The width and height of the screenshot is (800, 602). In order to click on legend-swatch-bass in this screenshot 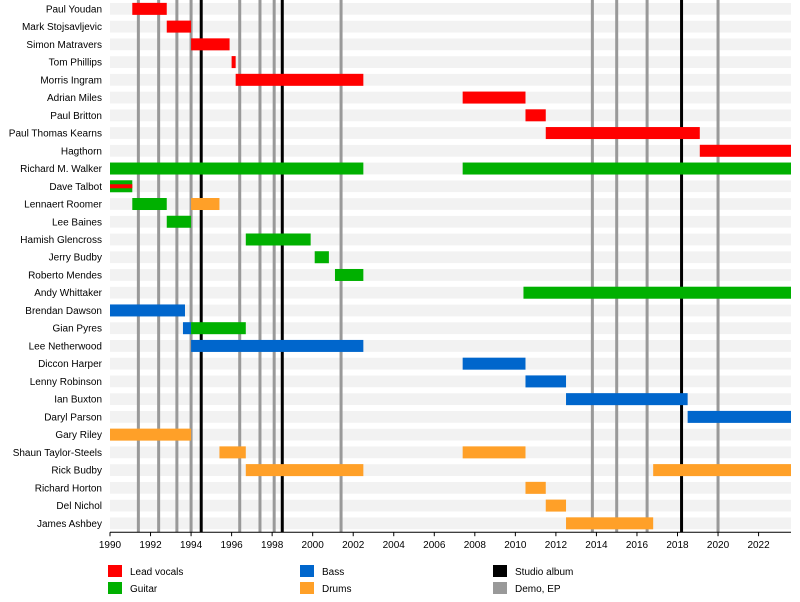, I will do `click(307, 571)`.